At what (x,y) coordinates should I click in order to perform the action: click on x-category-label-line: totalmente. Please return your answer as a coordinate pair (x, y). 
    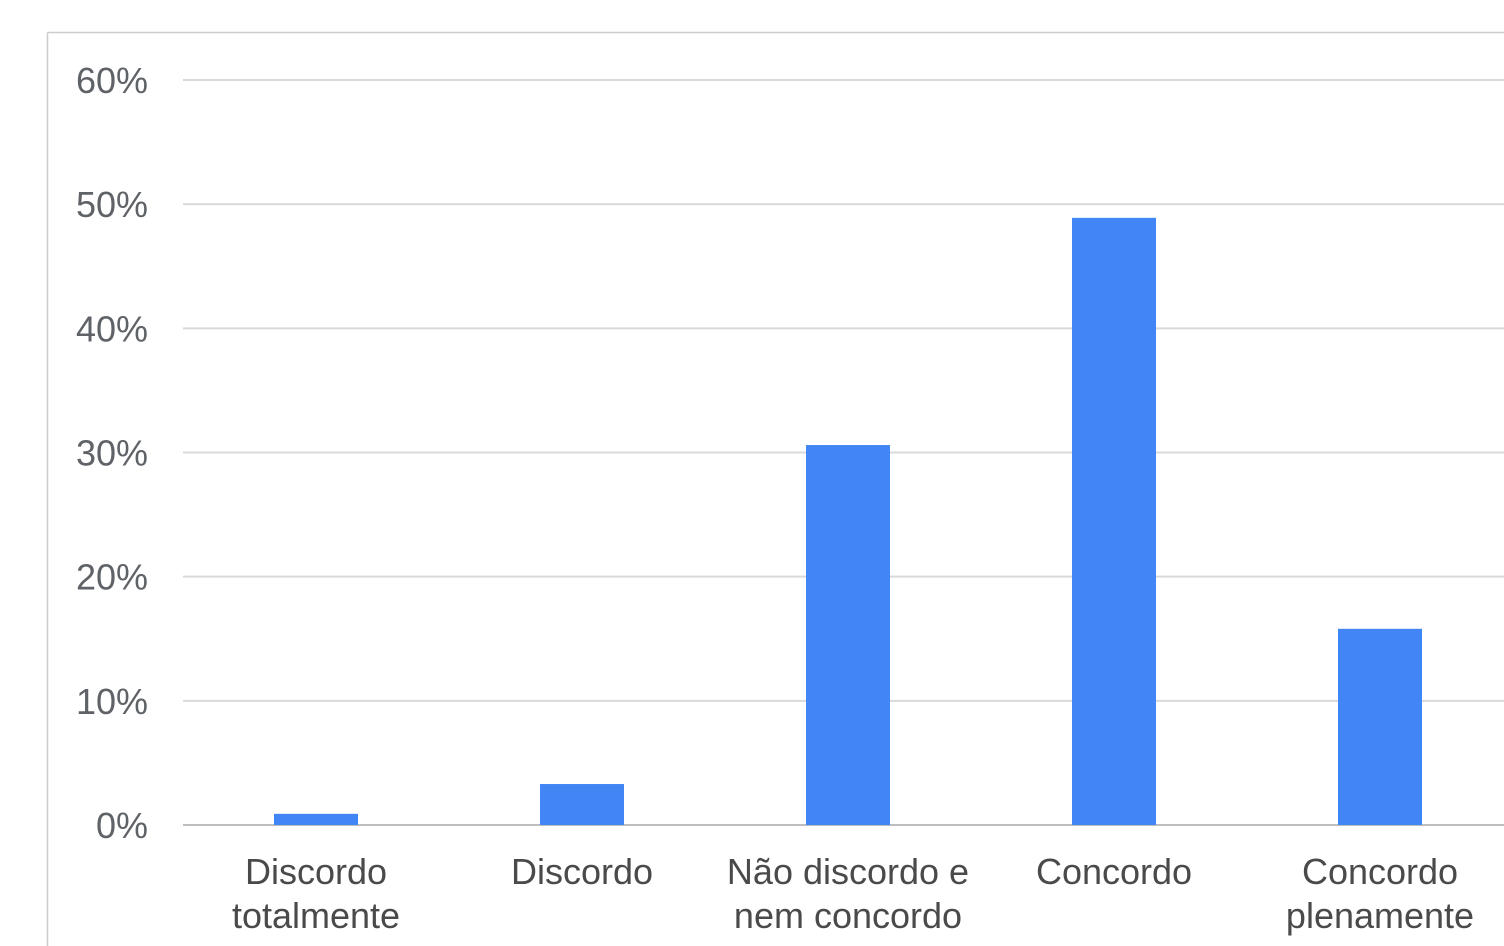
    Looking at the image, I should click on (316, 915).